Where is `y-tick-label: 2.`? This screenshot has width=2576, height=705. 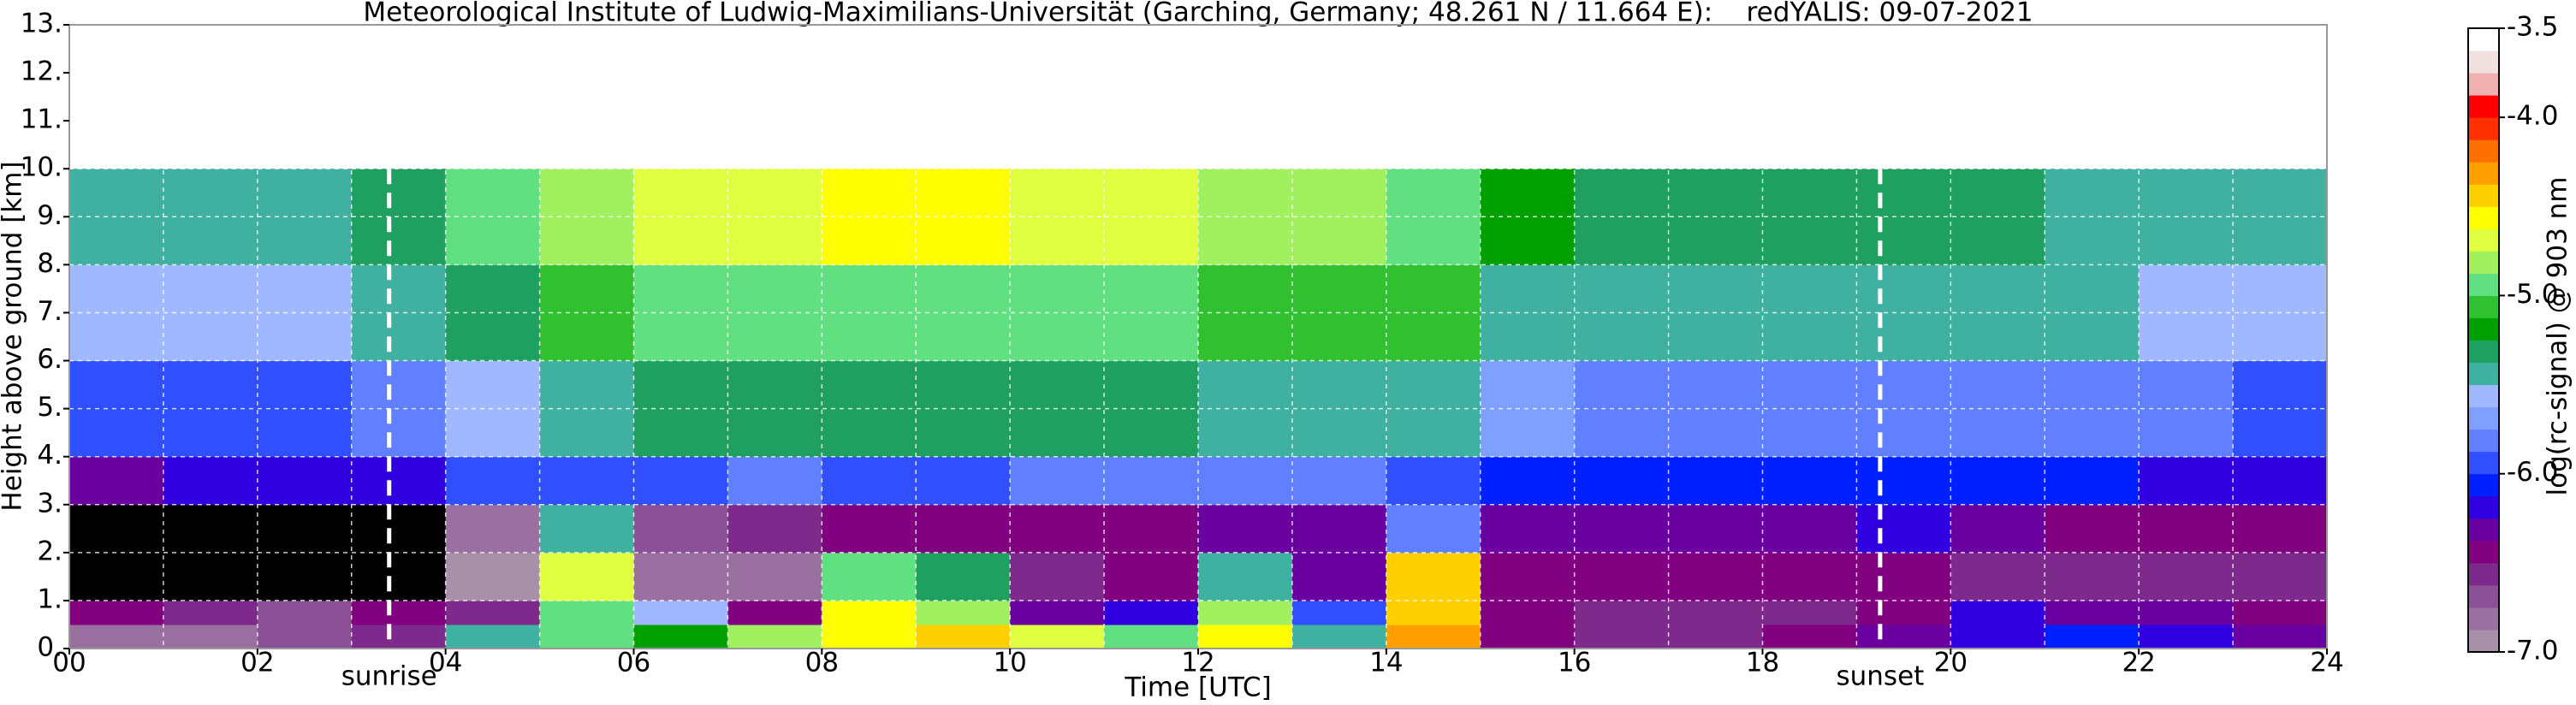 y-tick-label: 2. is located at coordinates (49, 551).